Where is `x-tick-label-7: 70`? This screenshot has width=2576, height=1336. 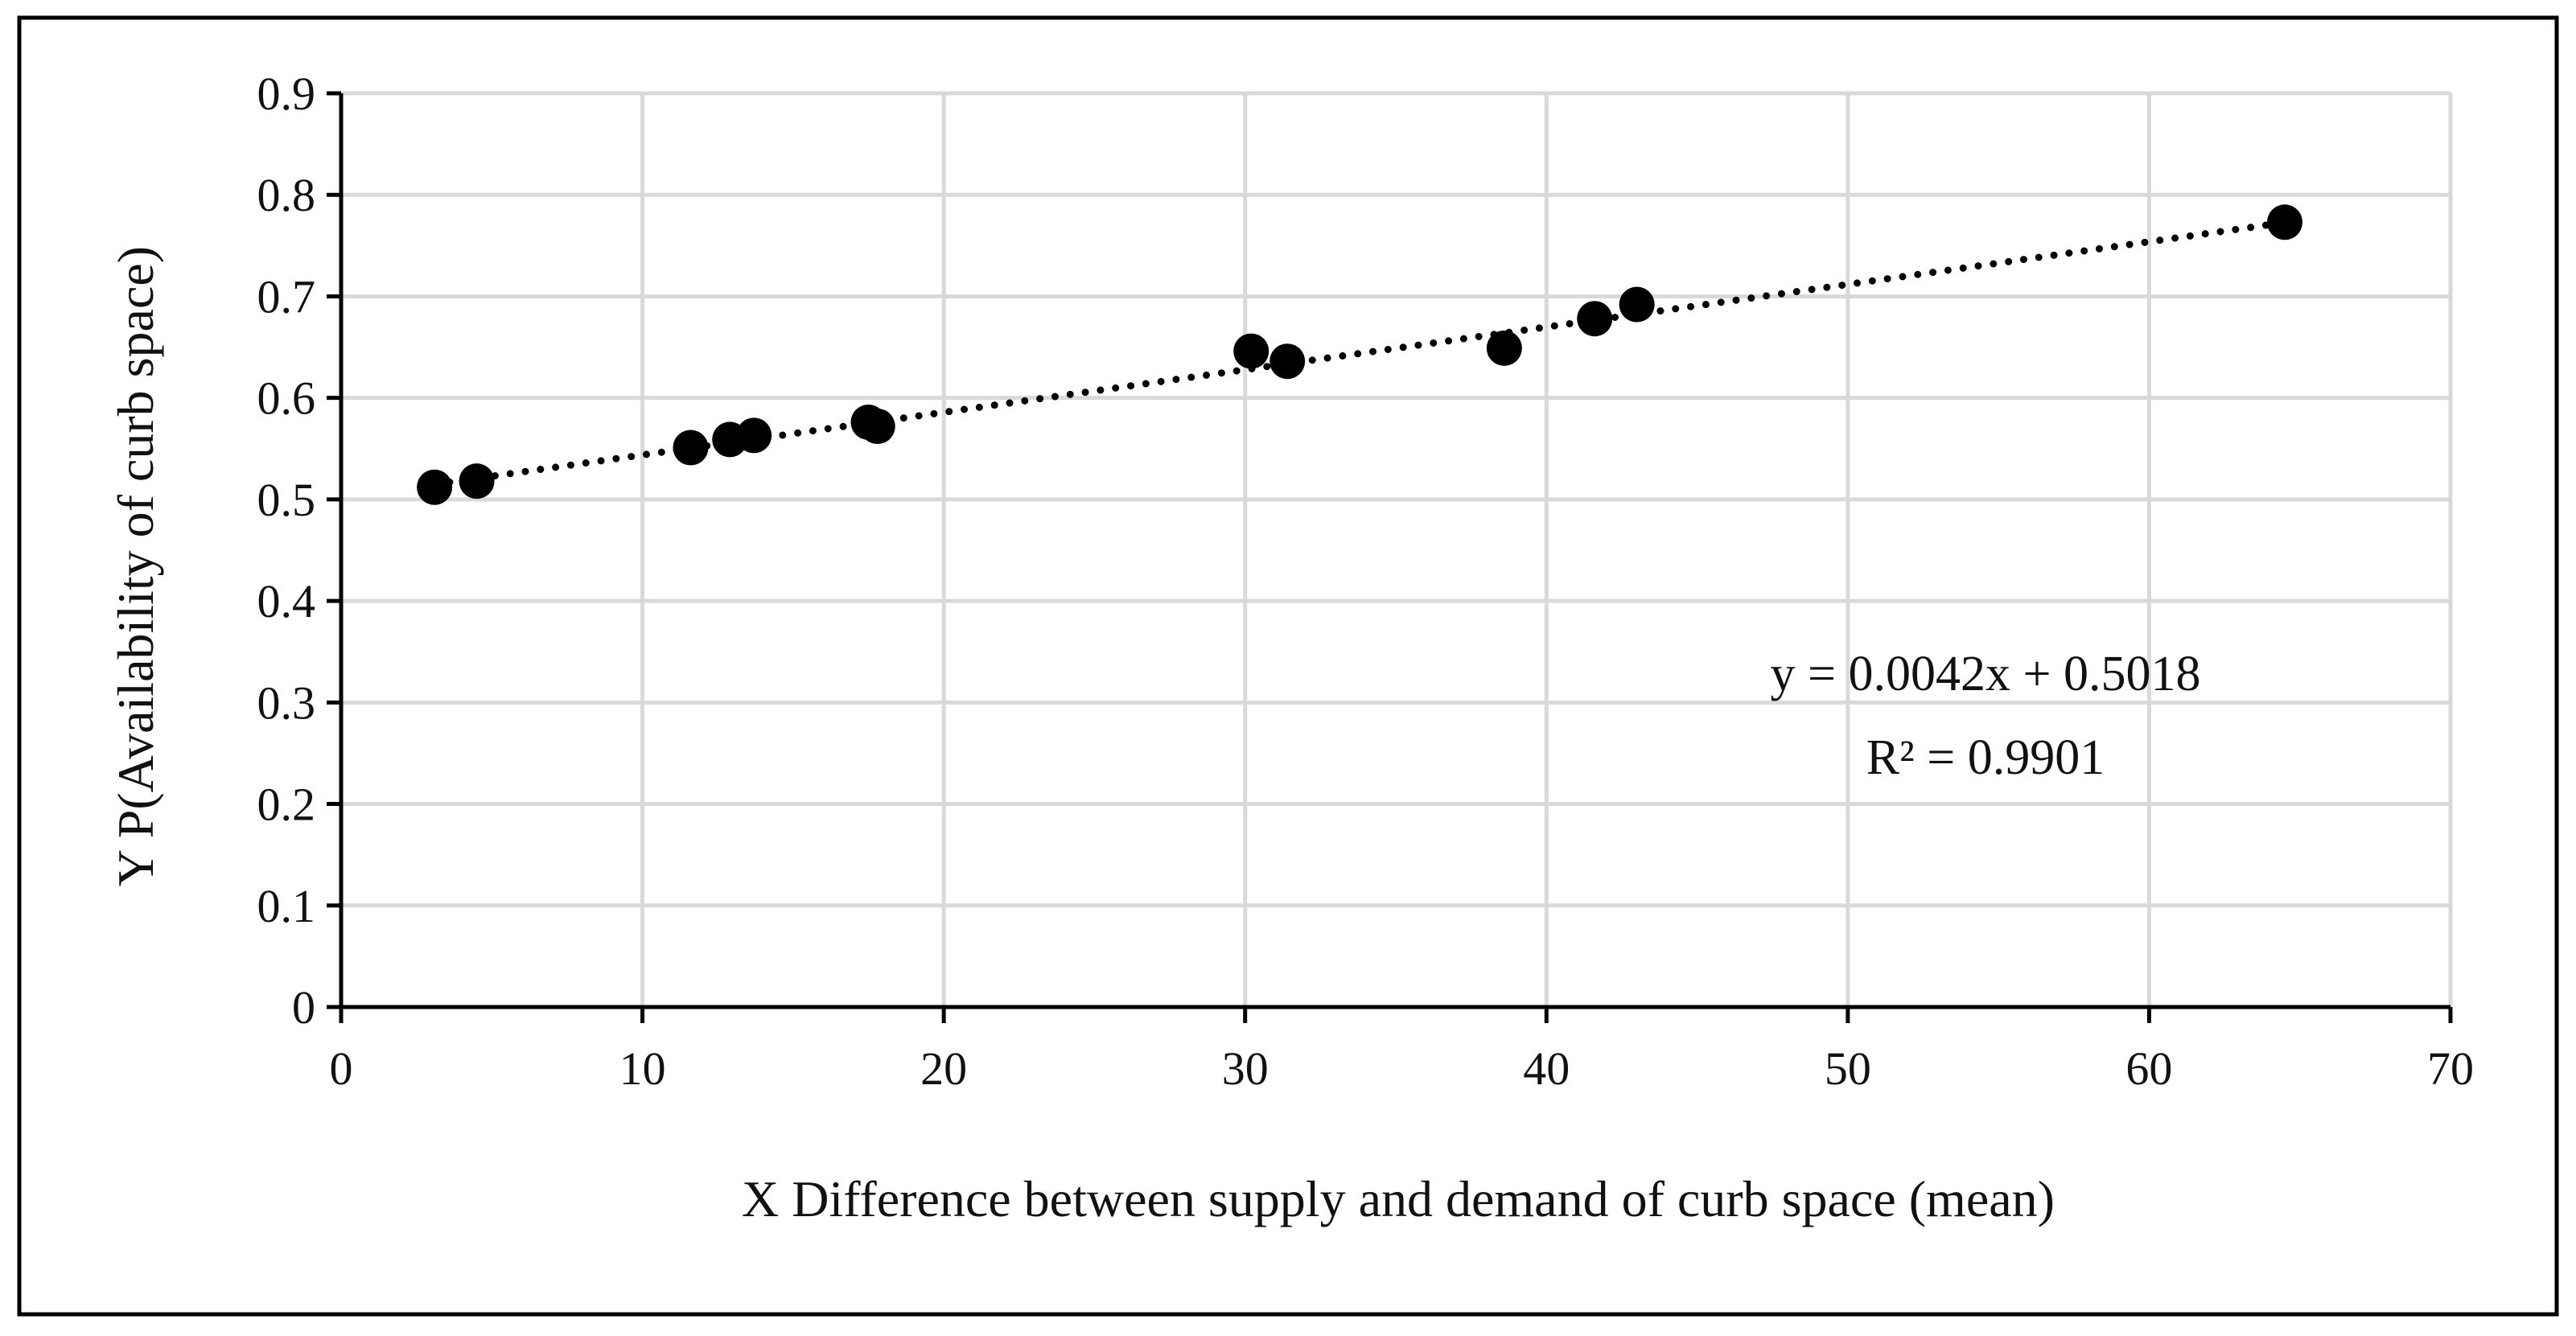 x-tick-label-7: 70 is located at coordinates (2450, 1068).